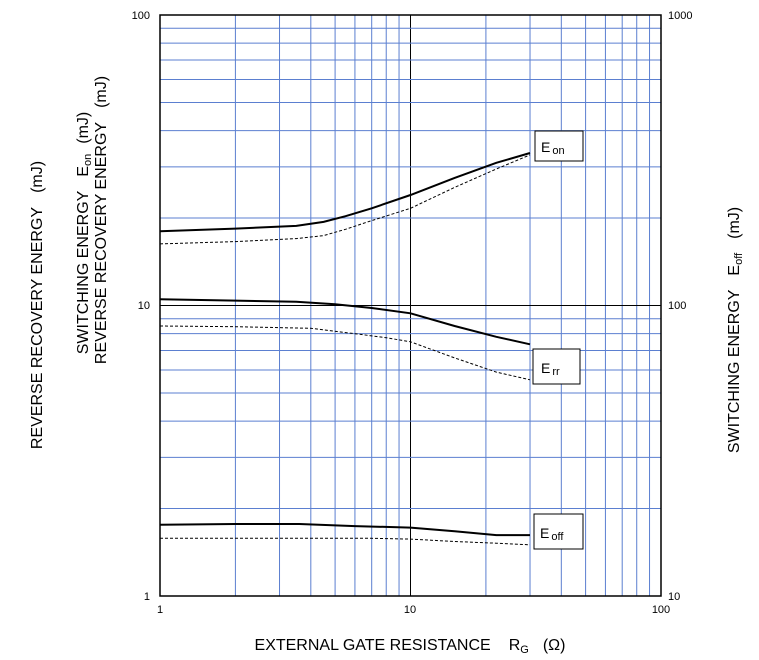 Image resolution: width=759 pixels, height=660 pixels. I want to click on eoff-label-main: E, so click(544, 533).